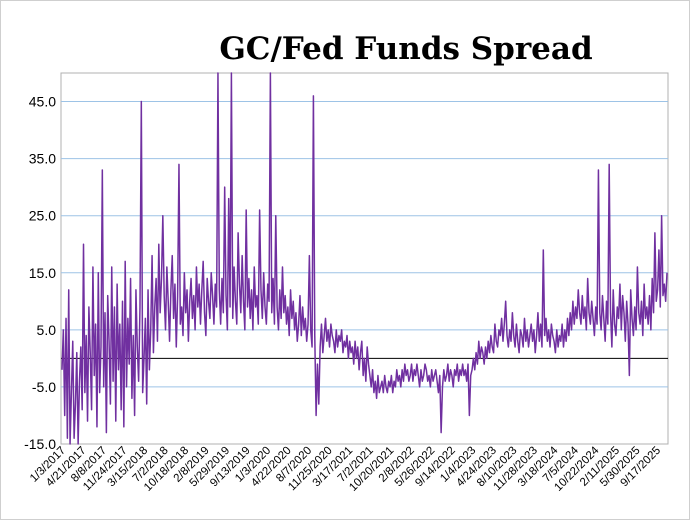 The image size is (692, 522). Describe the element at coordinates (405, 49) in the screenshot. I see `chart-title: GC/Fed Funds Spread` at that location.